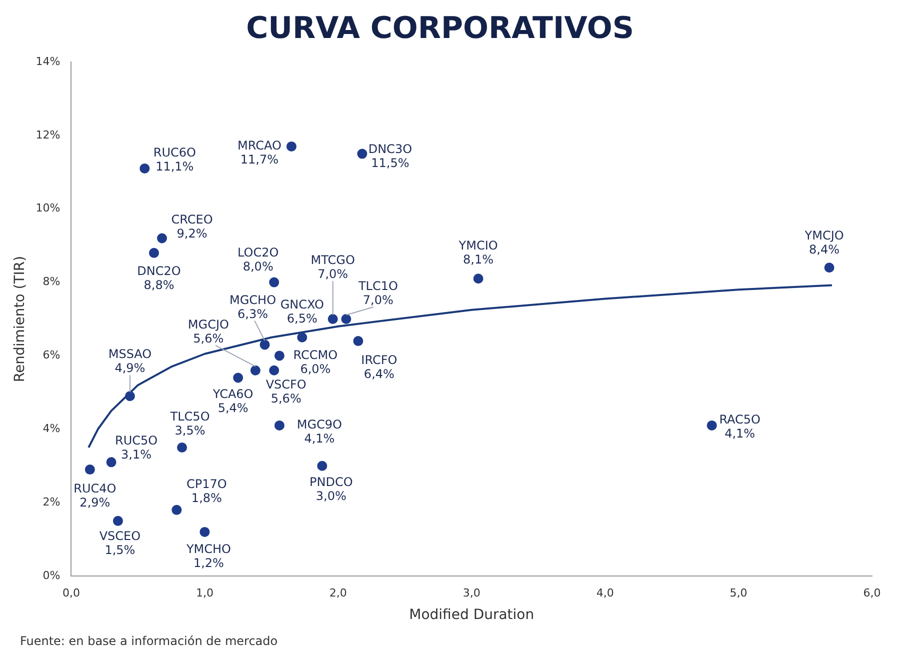 This screenshot has width=910, height=661. Describe the element at coordinates (302, 304) in the screenshot. I see `annotation: GNCXO` at that location.